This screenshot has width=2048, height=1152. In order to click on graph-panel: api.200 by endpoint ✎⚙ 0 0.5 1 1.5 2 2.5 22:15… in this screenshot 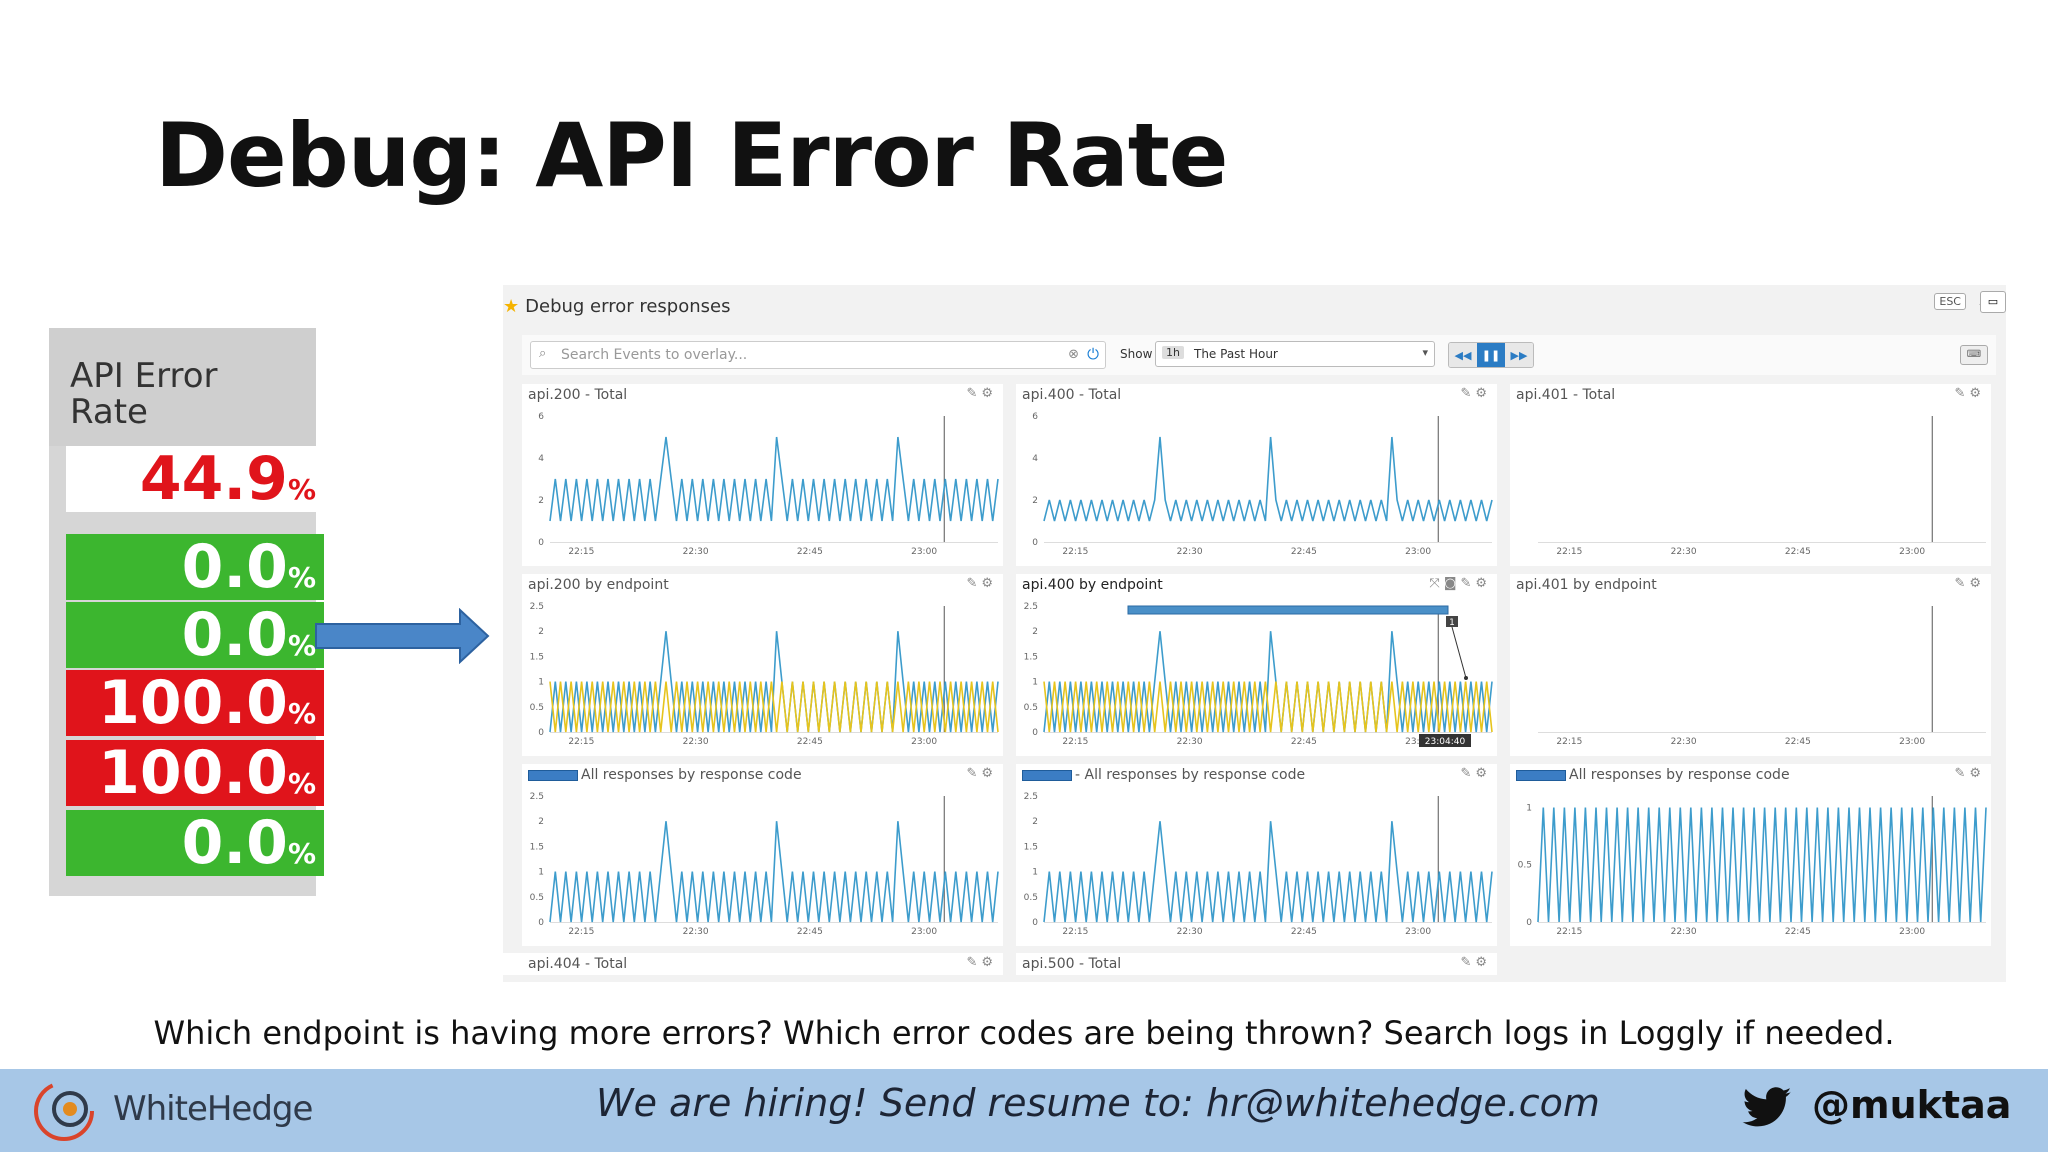, I will do `click(762, 665)`.